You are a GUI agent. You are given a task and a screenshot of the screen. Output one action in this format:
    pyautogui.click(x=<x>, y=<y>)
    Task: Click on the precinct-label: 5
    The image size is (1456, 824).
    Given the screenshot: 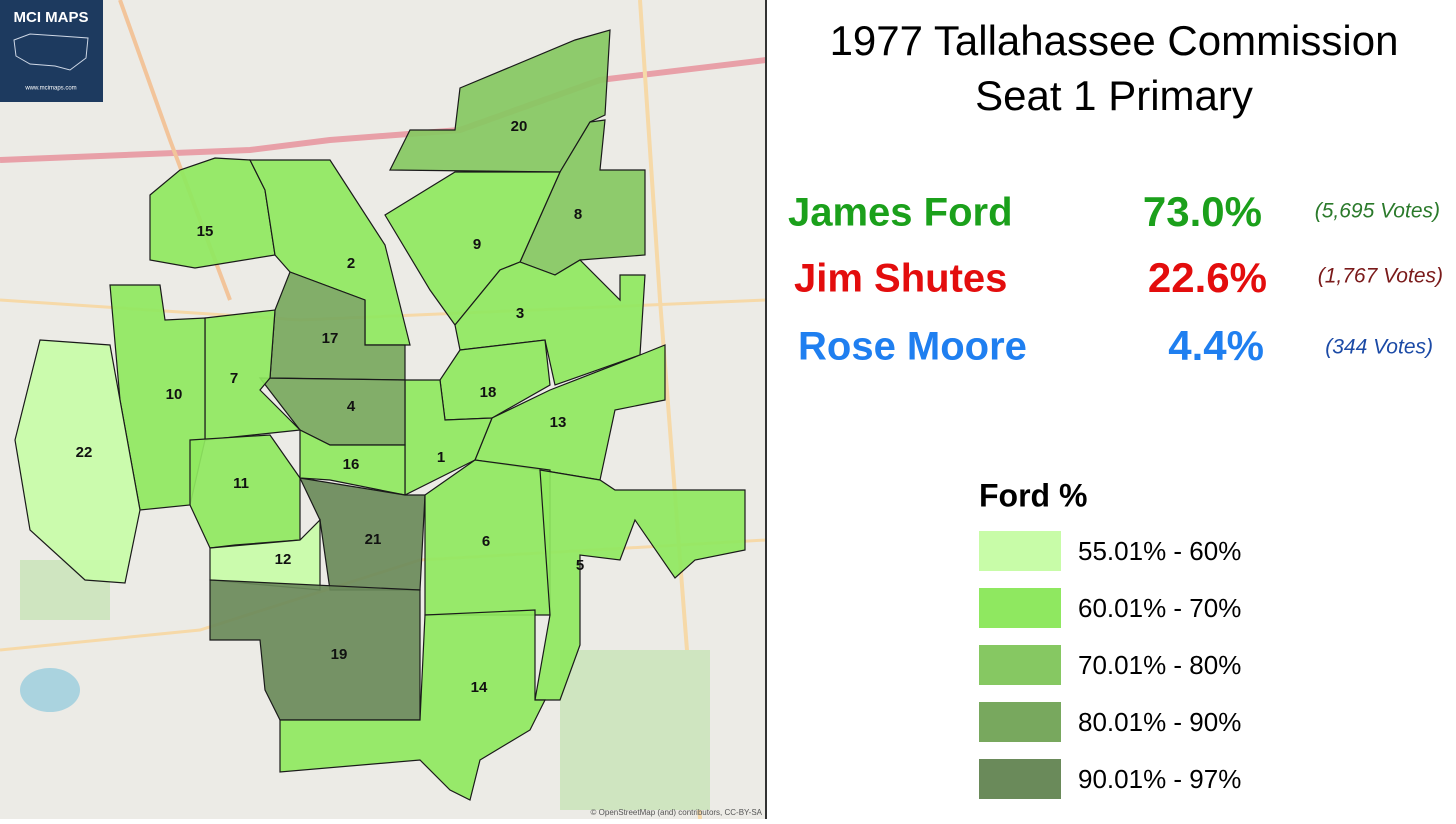 What is the action you would take?
    pyautogui.click(x=580, y=565)
    